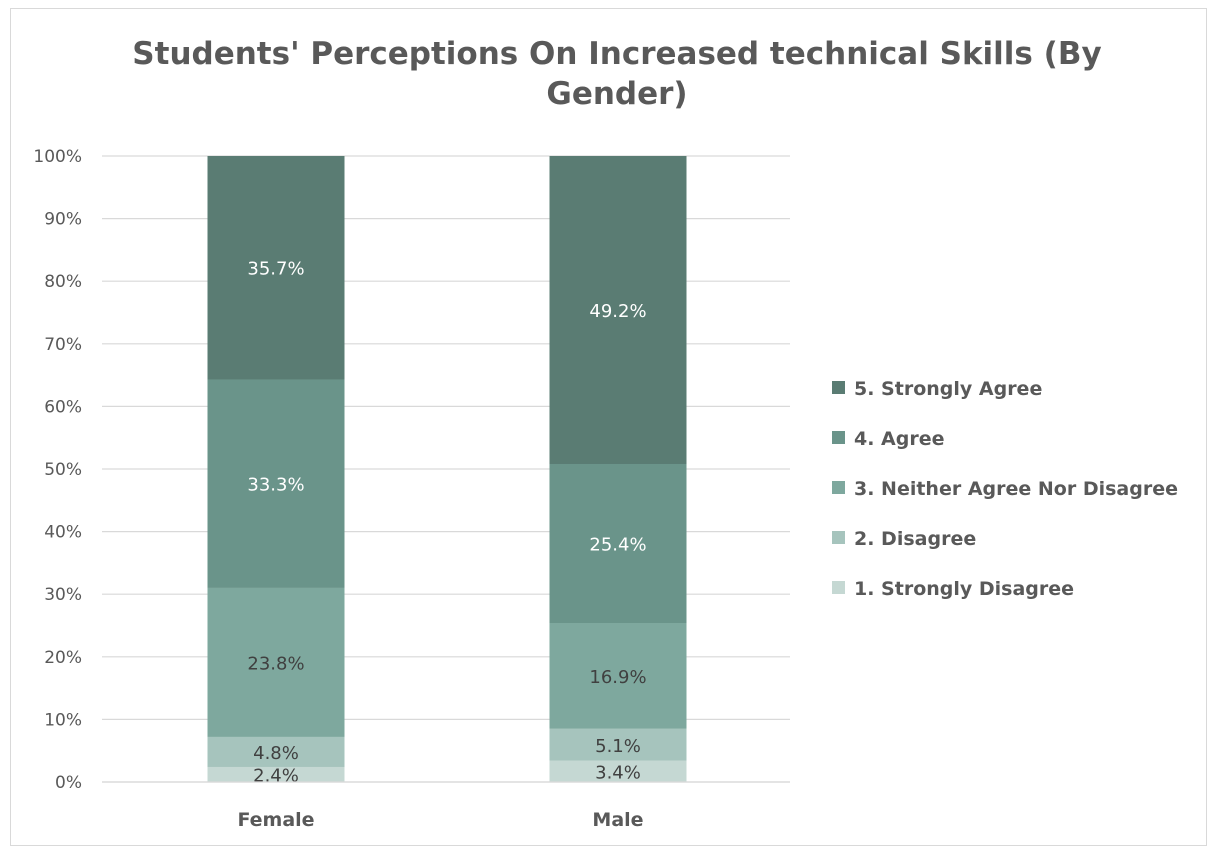  Describe the element at coordinates (948, 389) in the screenshot. I see `legend-label-5: 5. Strongly Agree` at that location.